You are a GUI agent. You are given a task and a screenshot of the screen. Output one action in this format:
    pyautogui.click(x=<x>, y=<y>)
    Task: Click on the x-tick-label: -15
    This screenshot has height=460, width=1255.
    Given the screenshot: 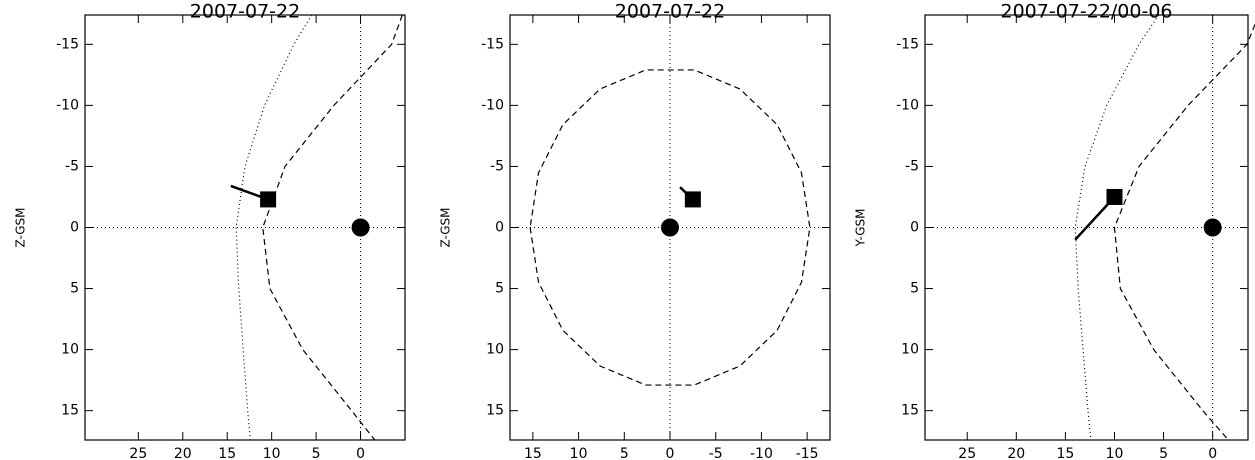 What is the action you would take?
    pyautogui.click(x=807, y=453)
    